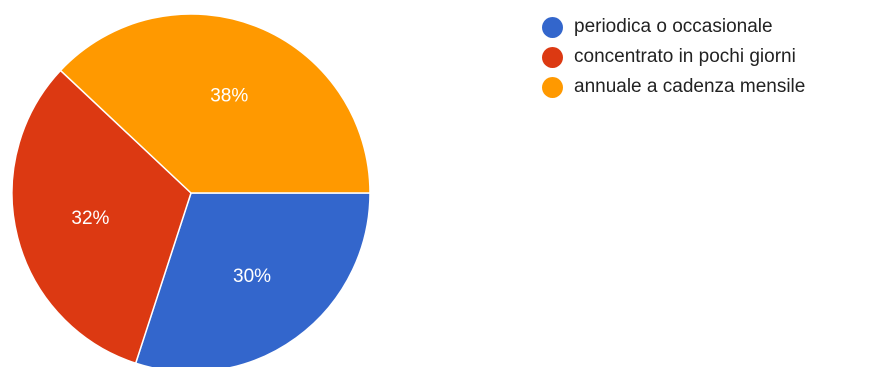 The width and height of the screenshot is (883, 372). I want to click on legend-label: annuale a cadenza mensile, so click(690, 86).